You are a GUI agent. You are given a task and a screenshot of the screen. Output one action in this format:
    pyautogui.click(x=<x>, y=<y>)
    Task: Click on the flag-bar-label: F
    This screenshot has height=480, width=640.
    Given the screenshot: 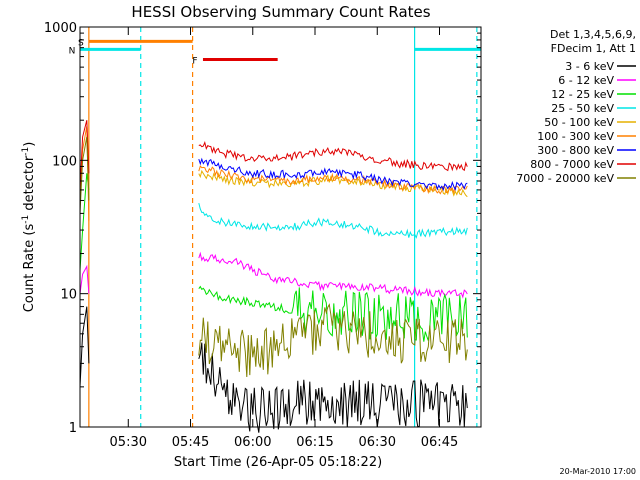 What is the action you would take?
    pyautogui.click(x=194, y=62)
    